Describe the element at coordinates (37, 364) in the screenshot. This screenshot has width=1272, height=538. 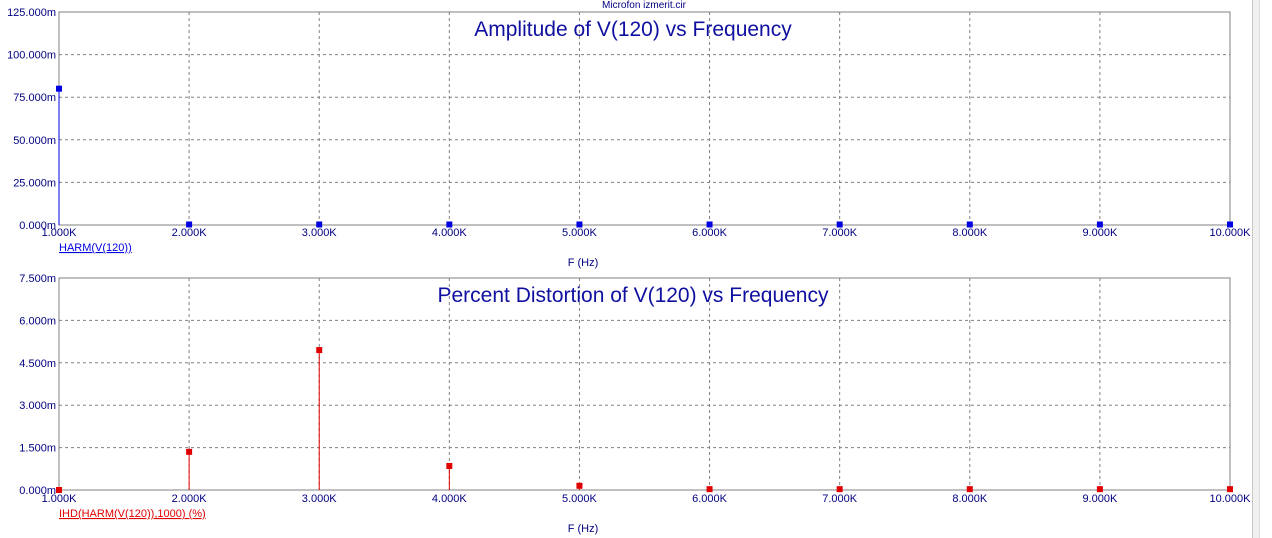
I see `y-tick-label: 4.500m` at that location.